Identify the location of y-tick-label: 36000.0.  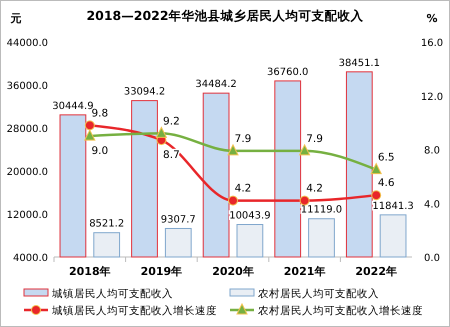
(27, 86).